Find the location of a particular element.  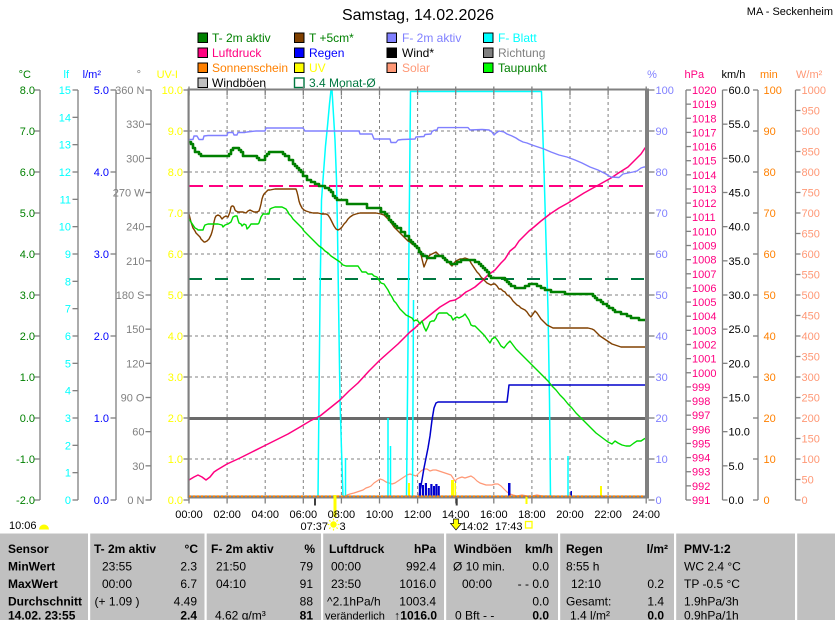

svg-text: 800 is located at coordinates (811, 173).